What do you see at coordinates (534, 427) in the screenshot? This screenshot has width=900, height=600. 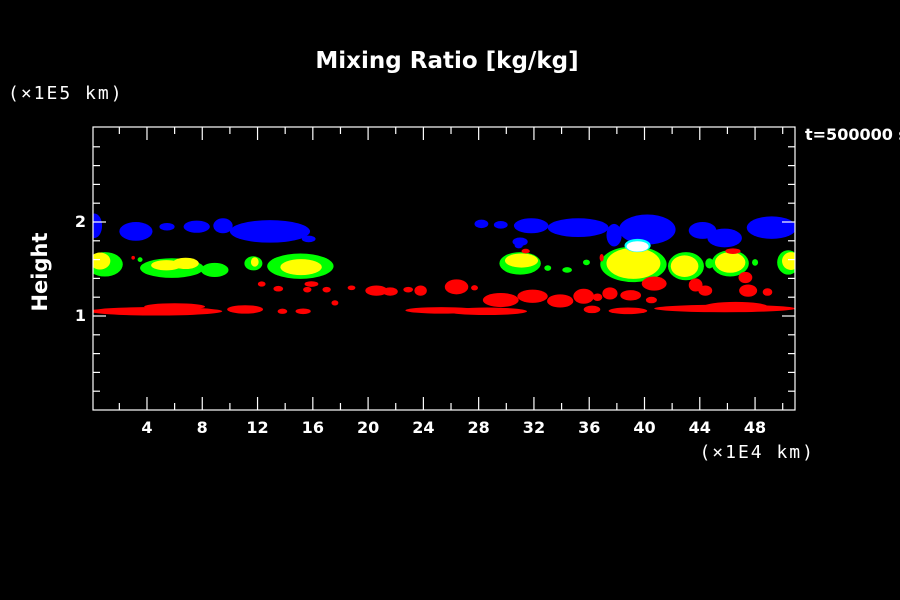 I see `x-tick-label: 32` at bounding box center [534, 427].